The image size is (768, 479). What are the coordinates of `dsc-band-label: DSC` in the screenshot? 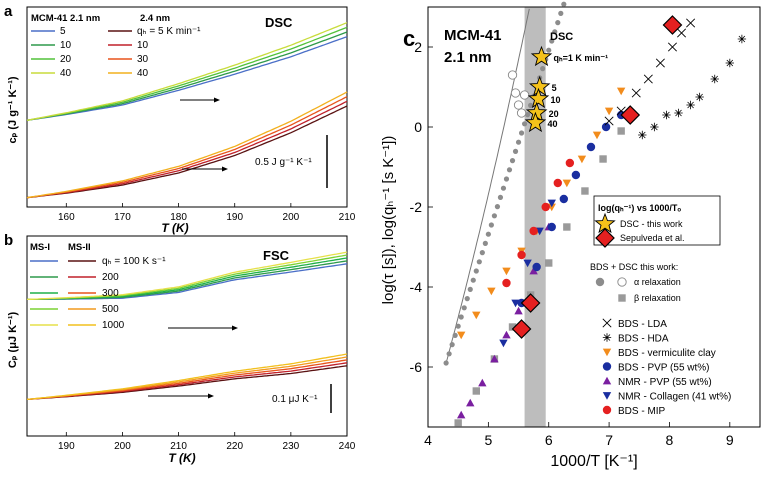 It's located at (561, 37).